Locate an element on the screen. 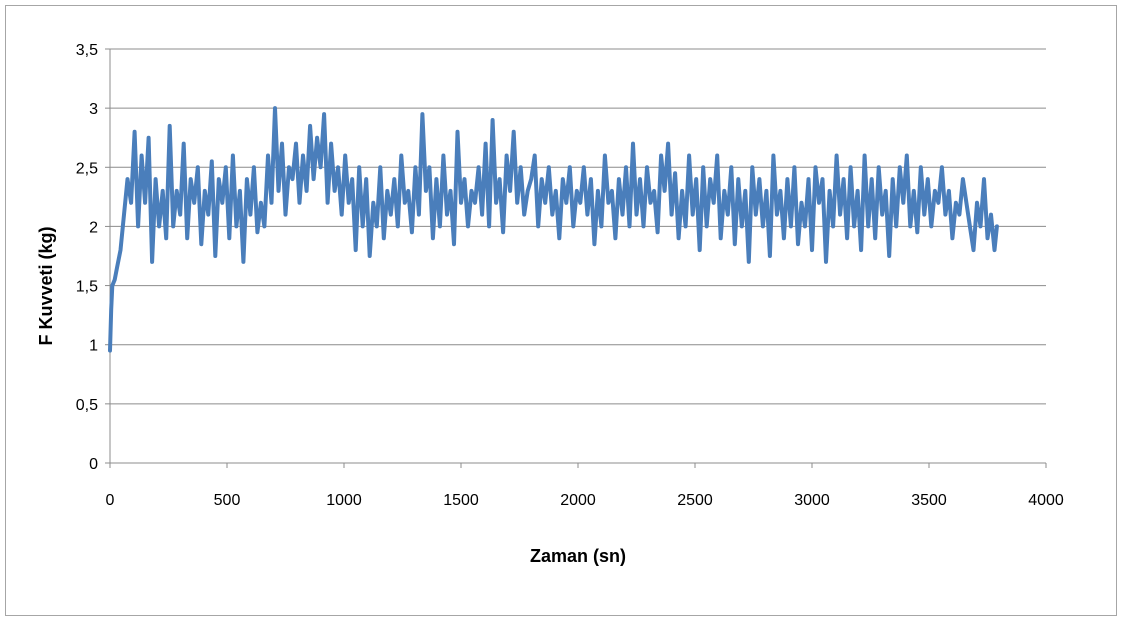 The height and width of the screenshot is (622, 1123). y-tick-labels: 0 0,5 1 1,5 2 2,5 3 3,5 is located at coordinates (87, 257).